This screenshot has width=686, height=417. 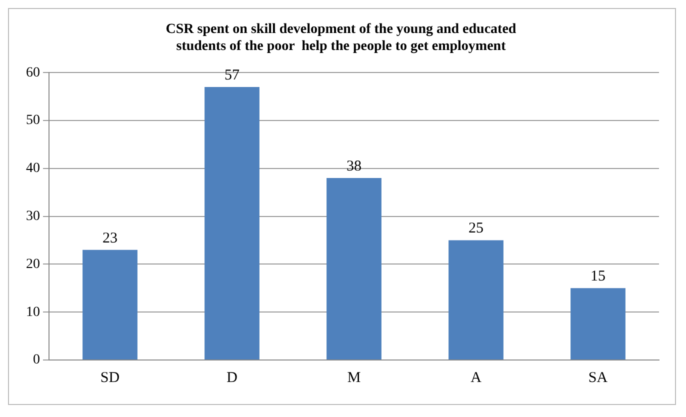 What do you see at coordinates (598, 378) in the screenshot?
I see `x-tick-label: SA` at bounding box center [598, 378].